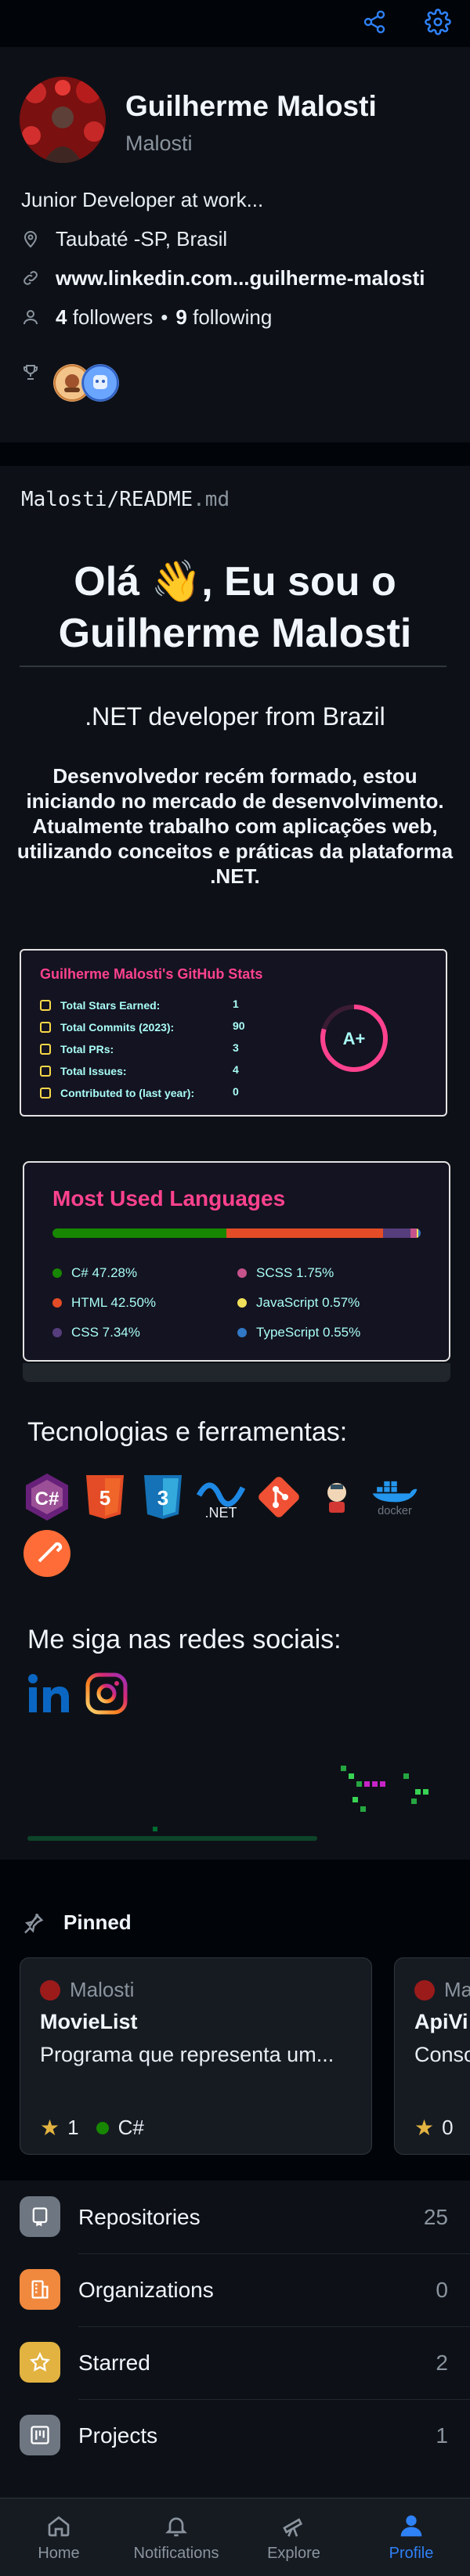 The height and width of the screenshot is (2576, 470). Describe the element at coordinates (236, 1091) in the screenshot. I see `stat-value: 0` at that location.